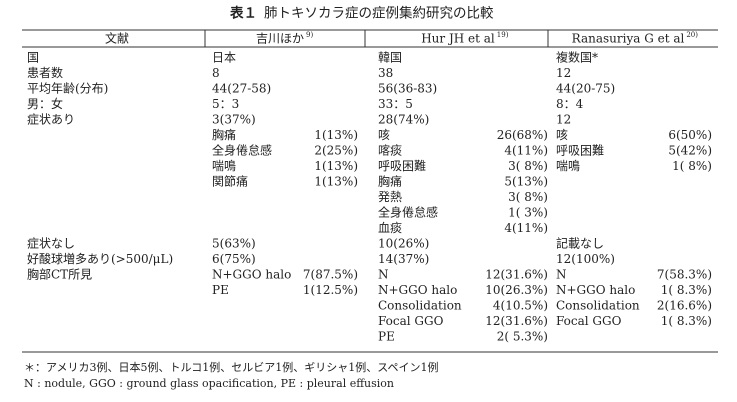 The image size is (737, 402). What do you see at coordinates (216, 73) in the screenshot?
I see `table-cell: 8` at bounding box center [216, 73].